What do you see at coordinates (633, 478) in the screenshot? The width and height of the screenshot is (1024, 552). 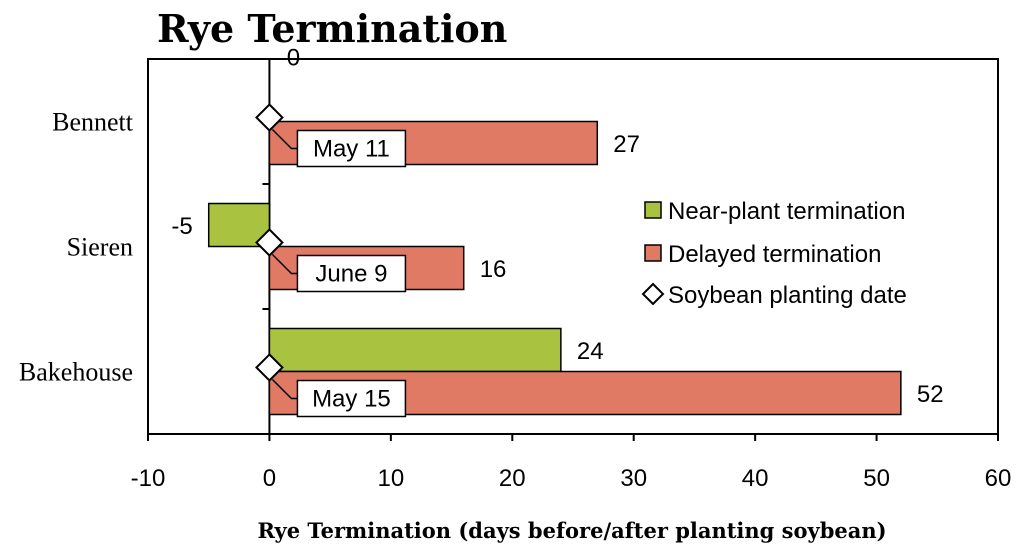 I see `x-tick-label: 30` at bounding box center [633, 478].